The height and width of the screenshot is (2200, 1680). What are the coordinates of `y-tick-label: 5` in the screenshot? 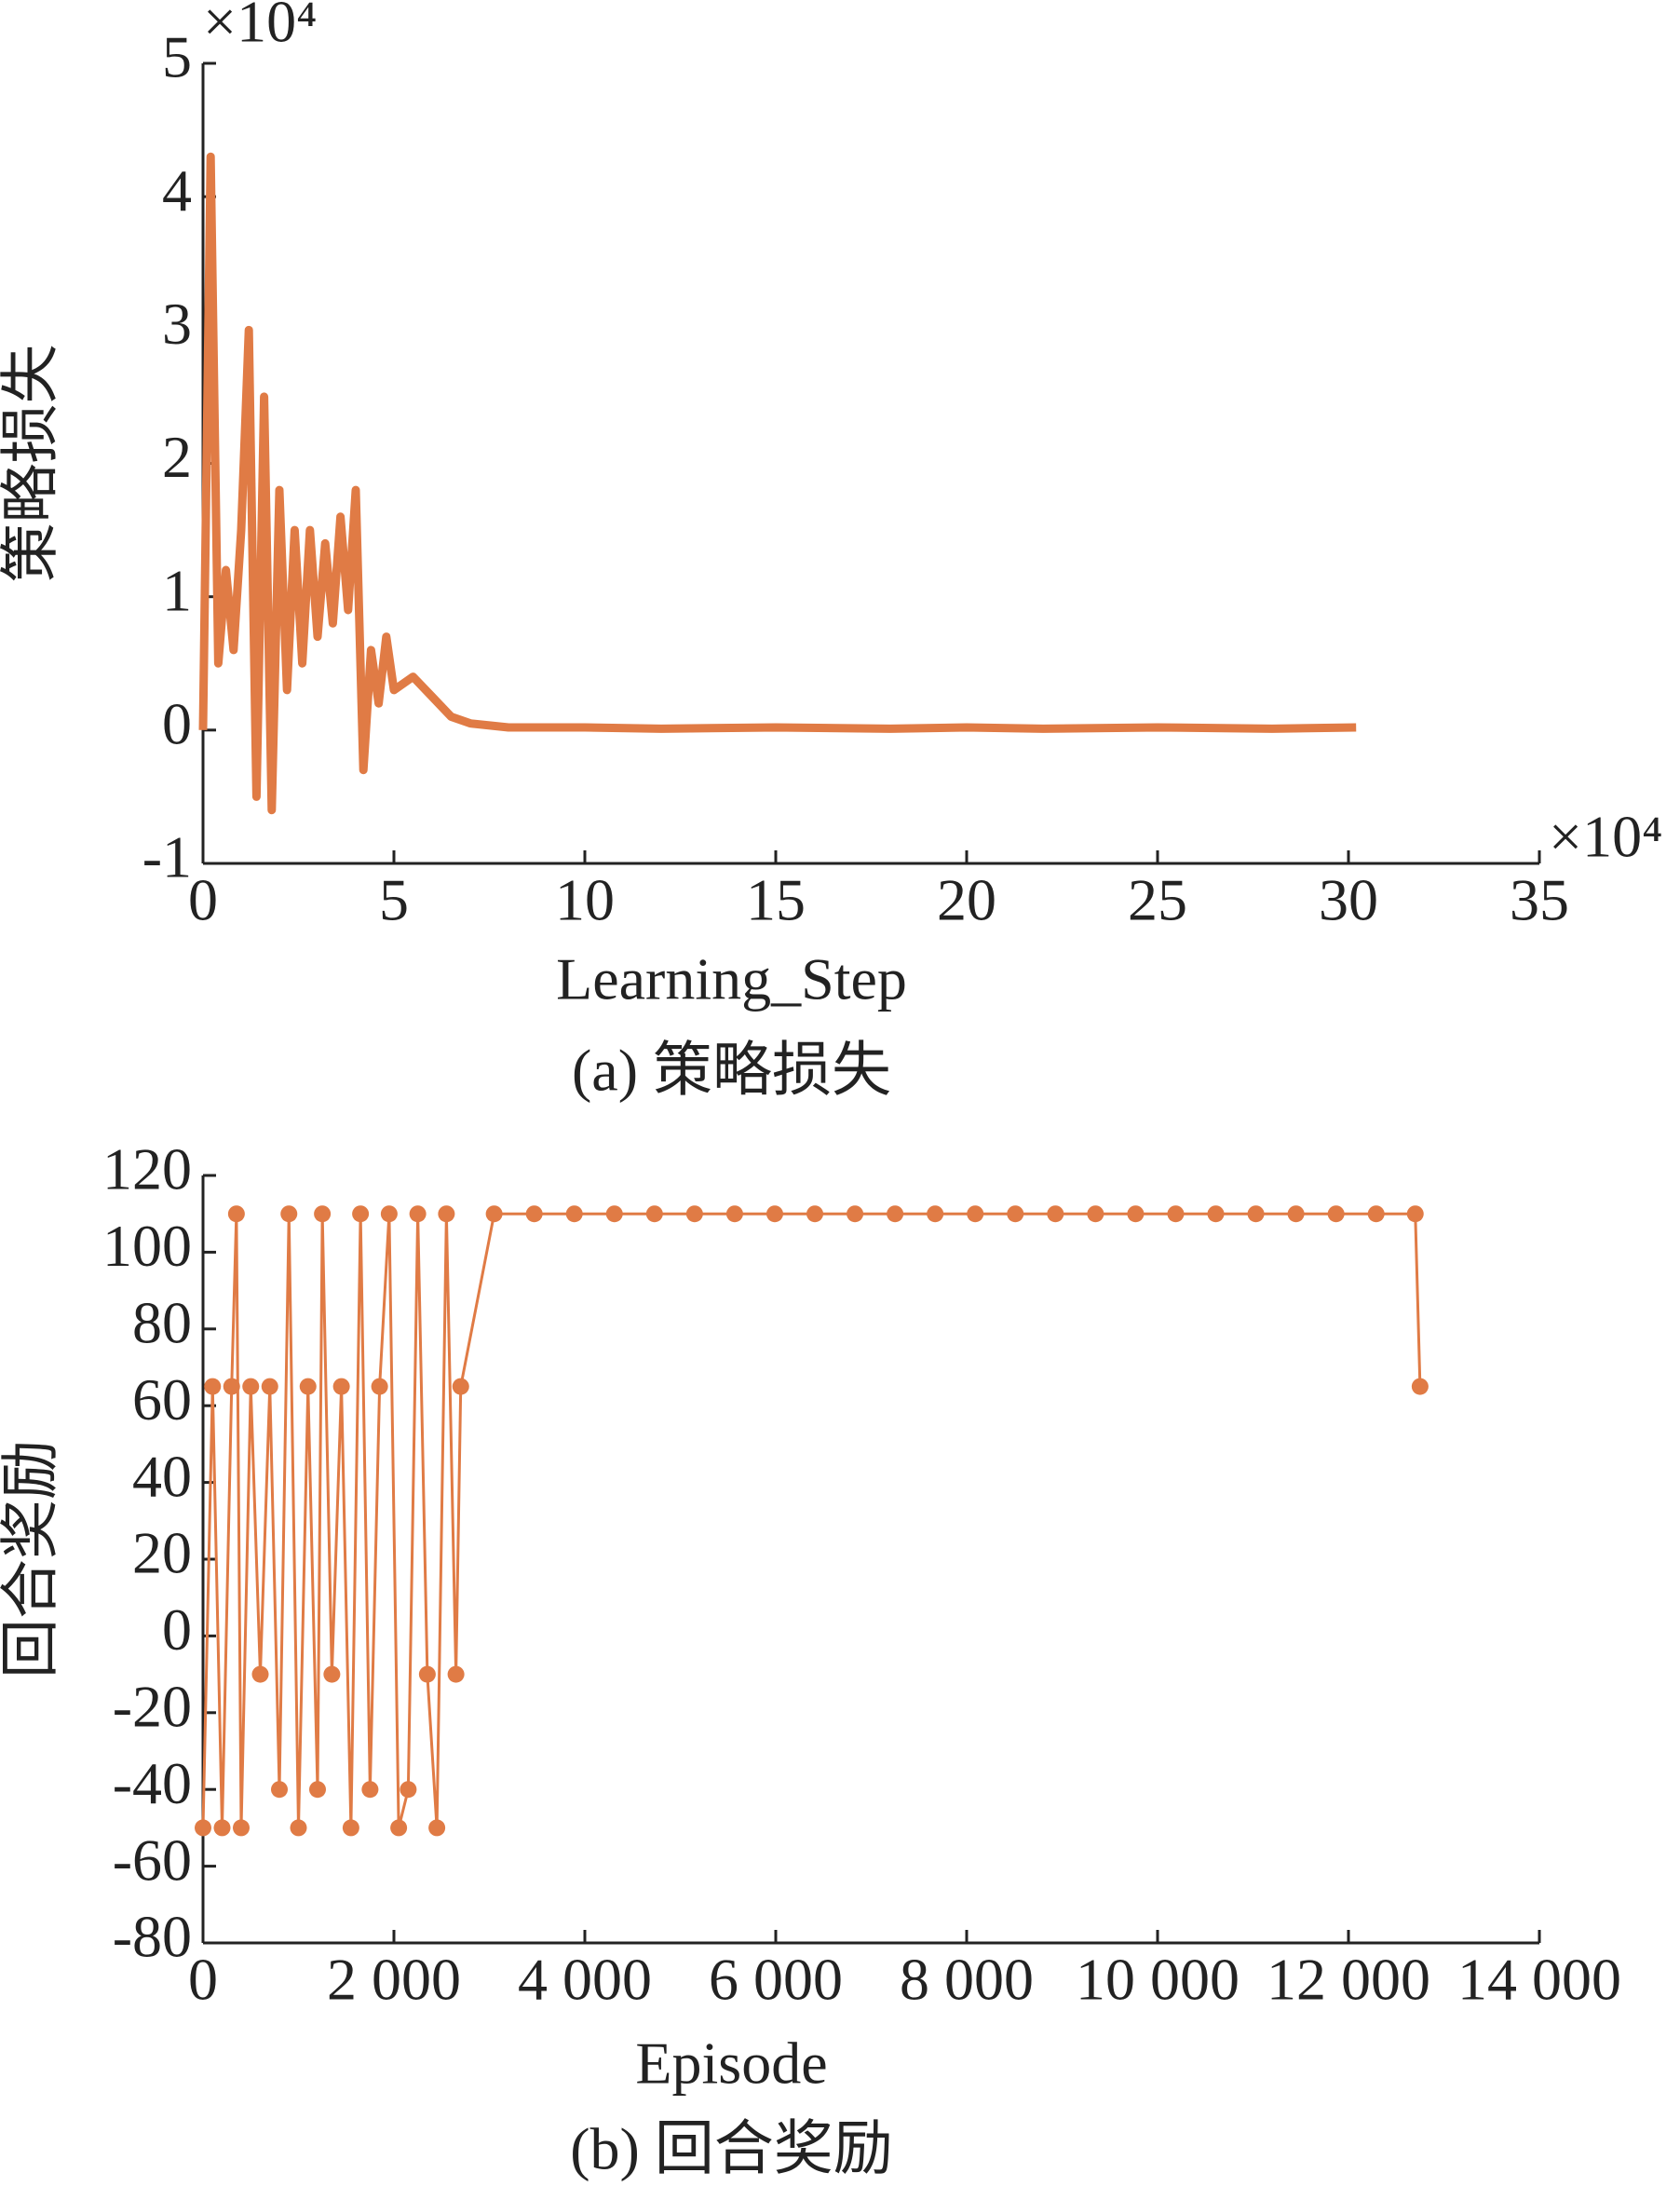 It's located at (177, 57).